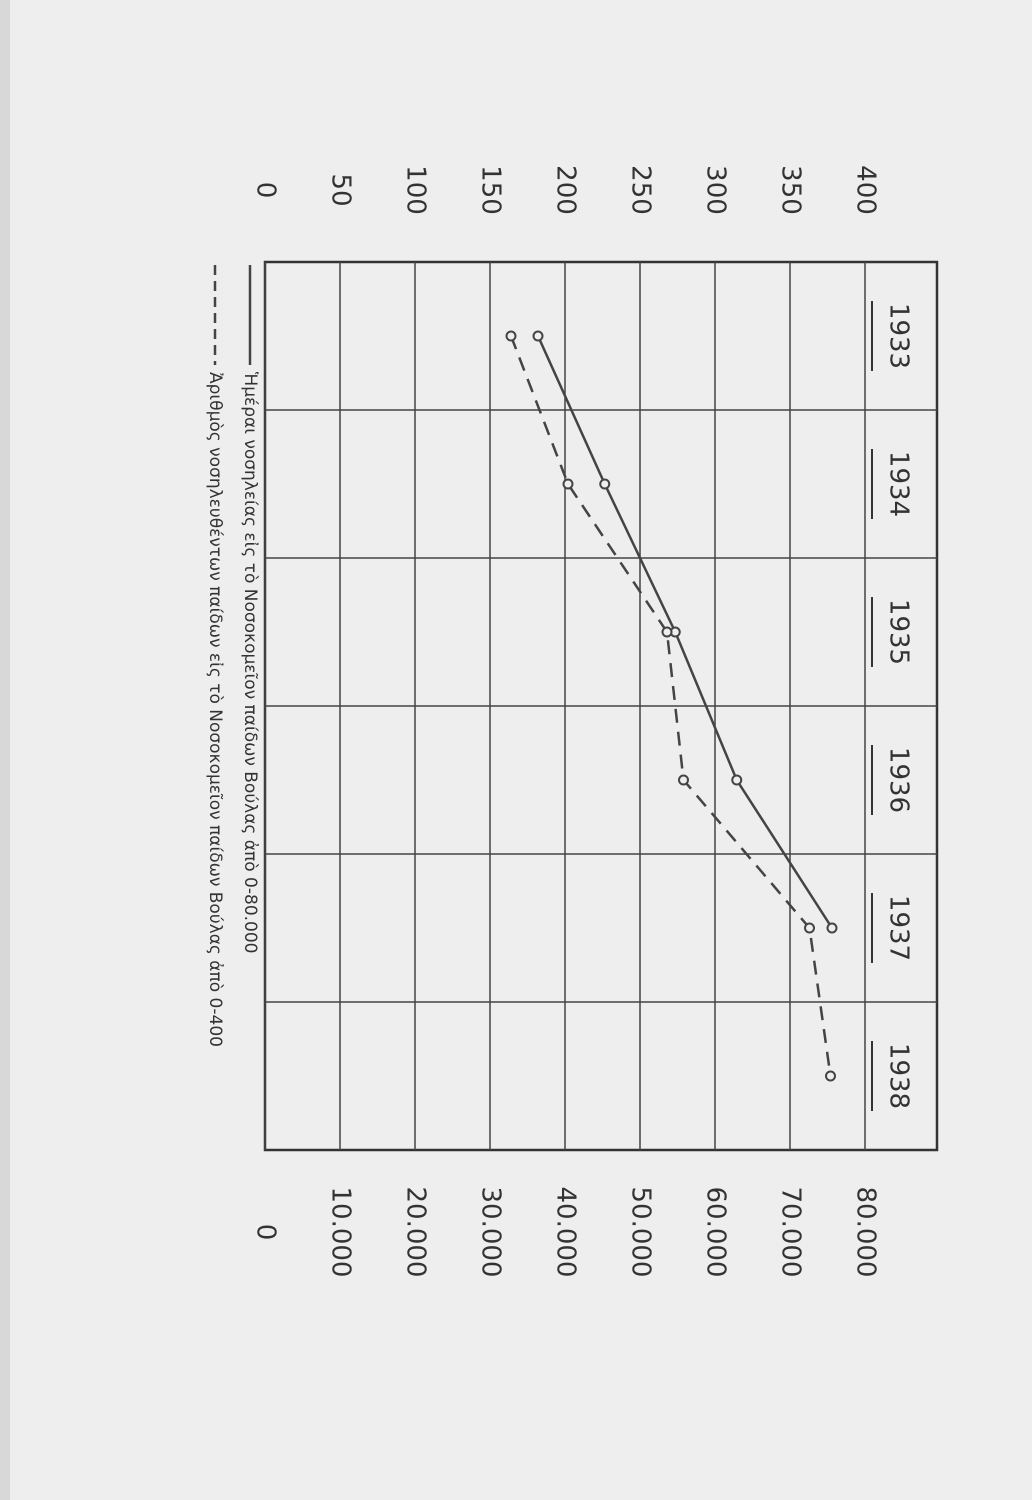 The width and height of the screenshot is (1032, 1500). I want to click on y2-tick-label: 150, so click(491, 190).